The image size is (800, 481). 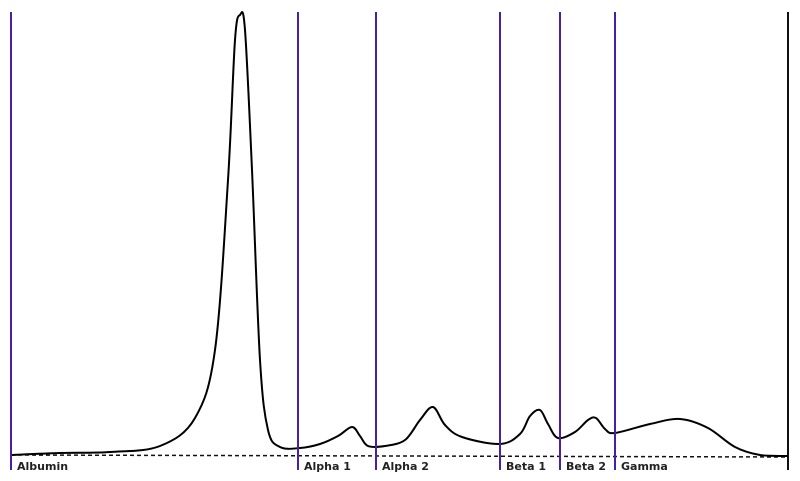 I want to click on fraction-label: Albumin, so click(x=42, y=466).